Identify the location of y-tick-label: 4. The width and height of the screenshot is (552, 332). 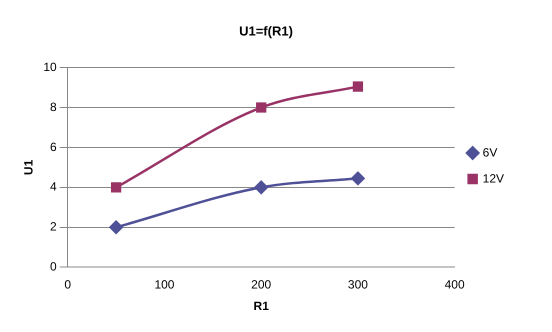
(54, 187).